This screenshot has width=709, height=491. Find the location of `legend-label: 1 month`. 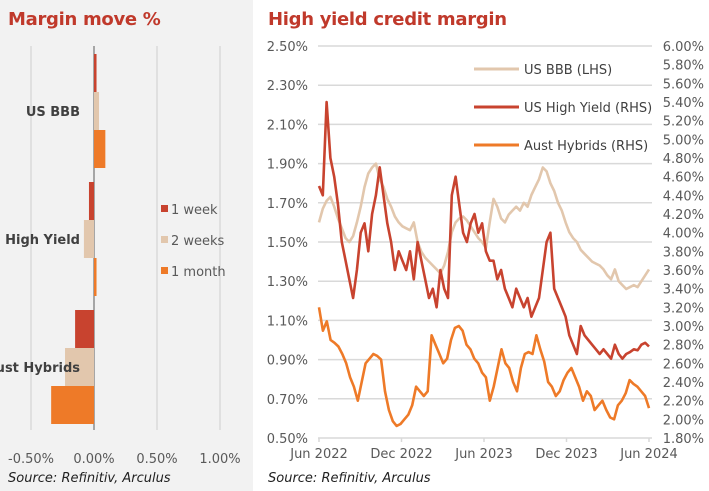

legend-label: 1 month is located at coordinates (198, 272).